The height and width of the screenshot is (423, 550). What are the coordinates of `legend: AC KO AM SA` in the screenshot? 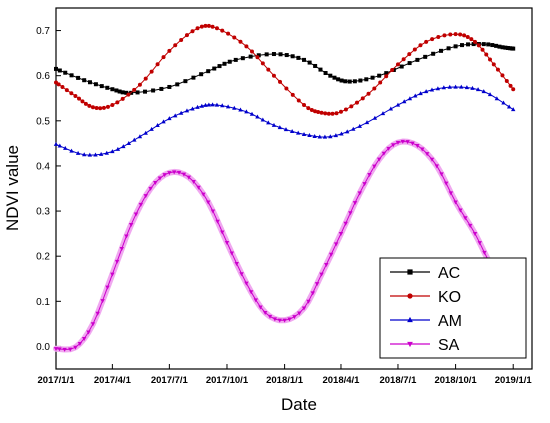 It's located at (453, 308).